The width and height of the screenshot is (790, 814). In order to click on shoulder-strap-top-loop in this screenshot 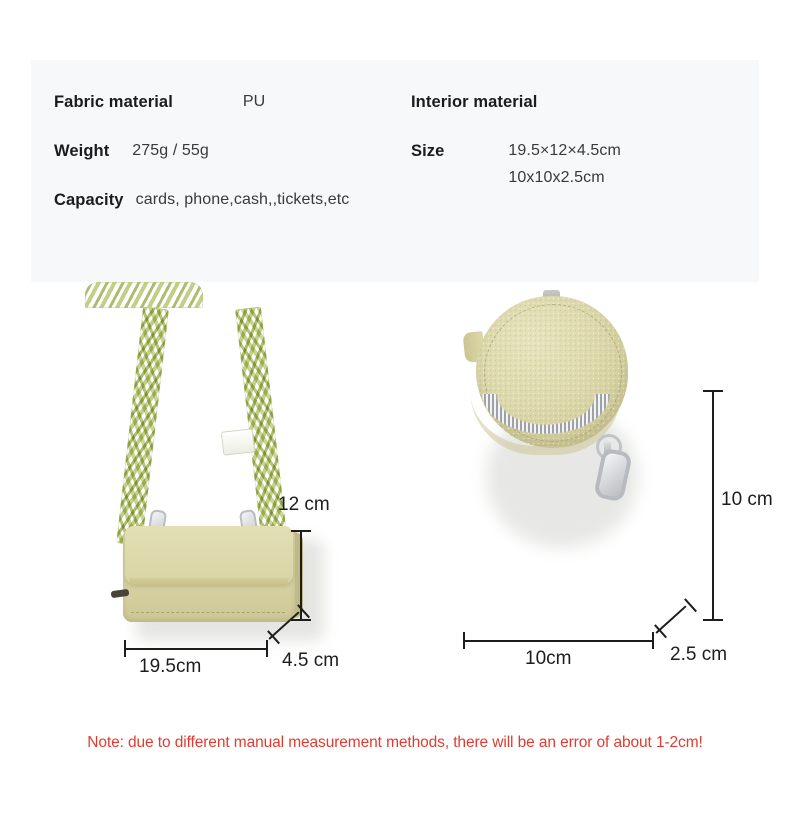, I will do `click(144, 295)`.